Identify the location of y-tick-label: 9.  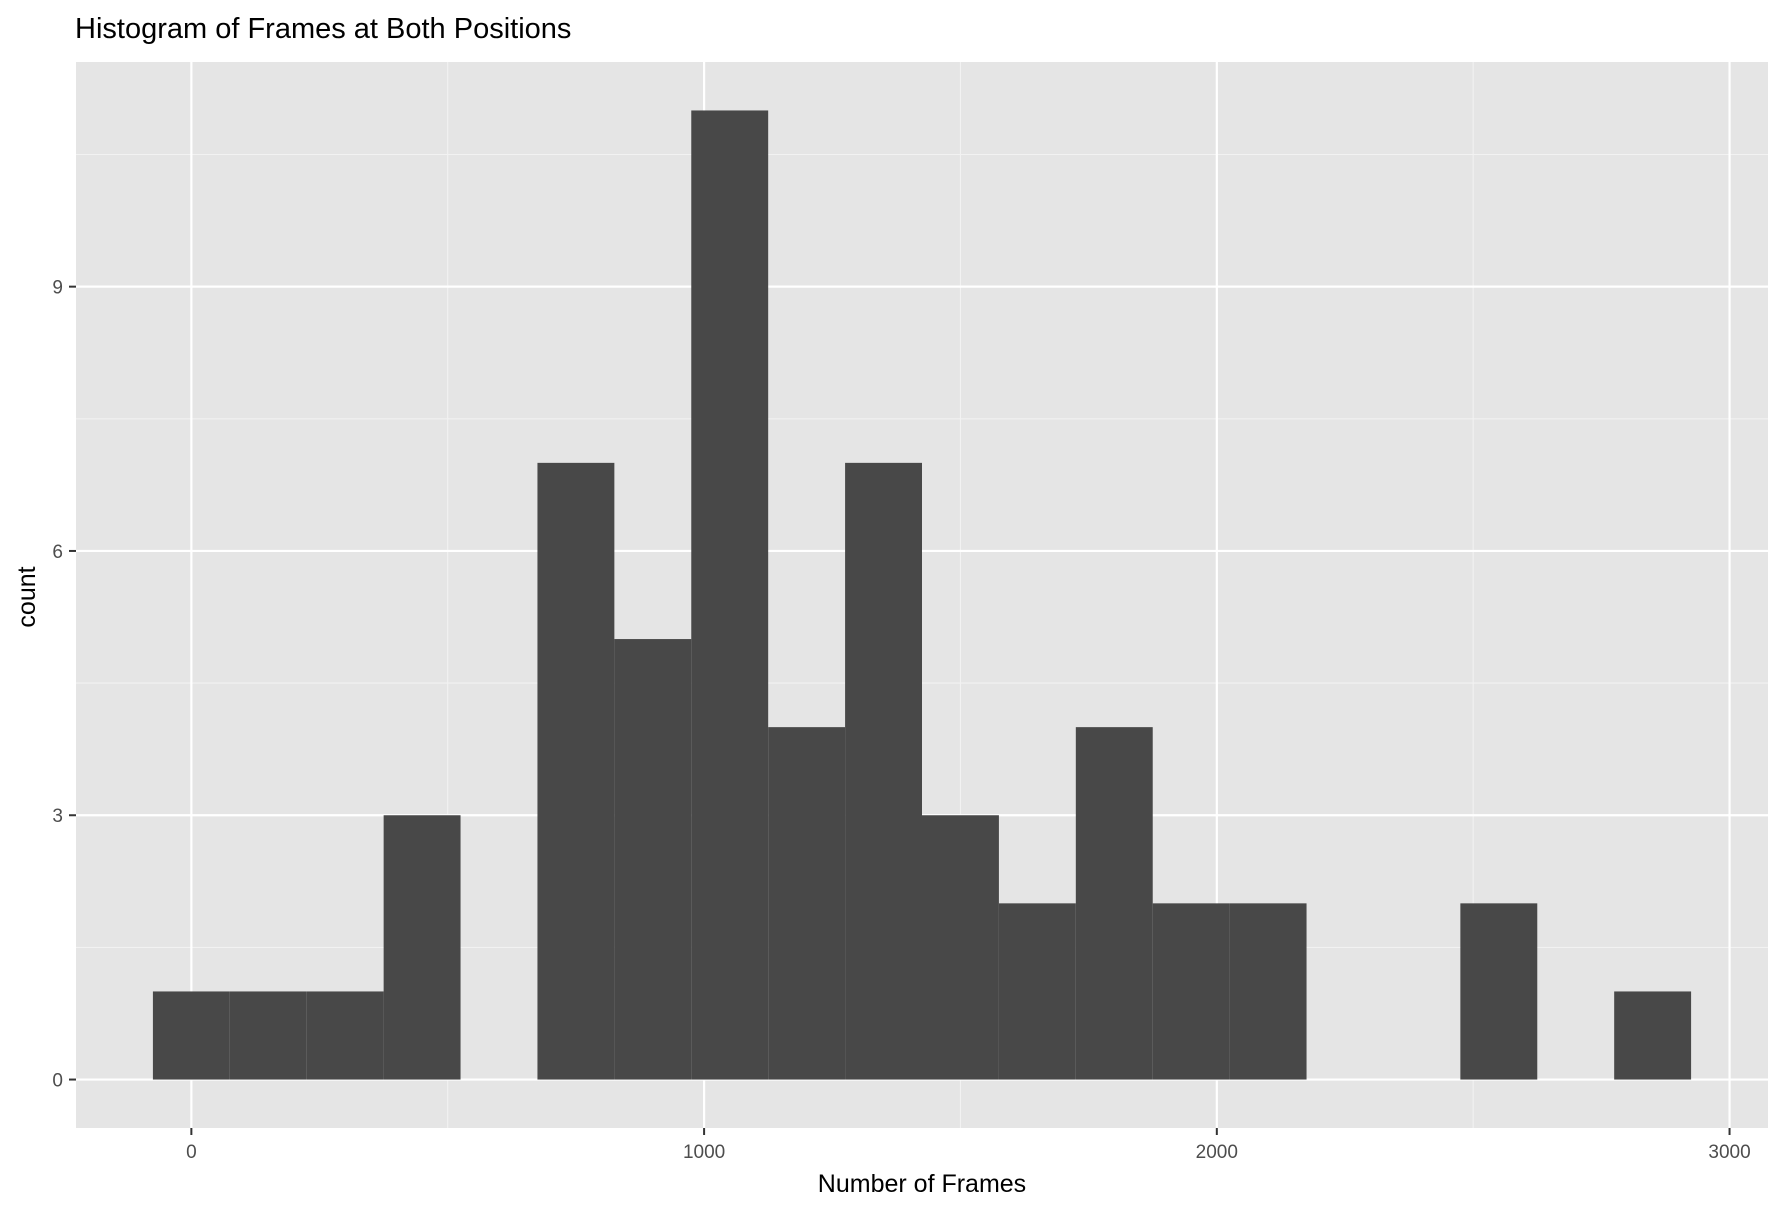
(57, 288).